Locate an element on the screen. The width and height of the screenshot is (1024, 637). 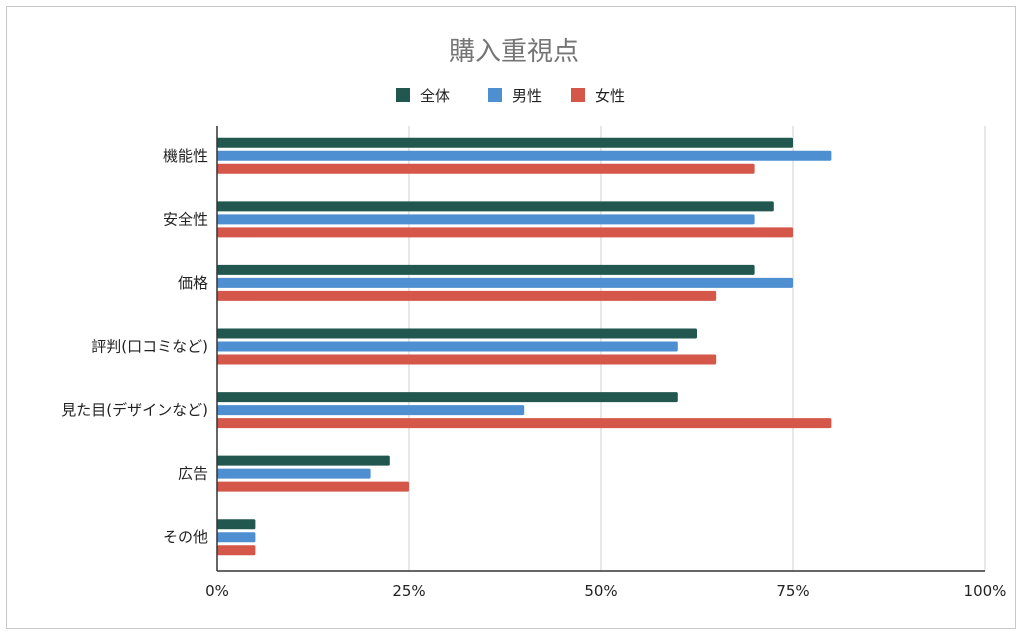
x-tick-label: 25% is located at coordinates (408, 591).